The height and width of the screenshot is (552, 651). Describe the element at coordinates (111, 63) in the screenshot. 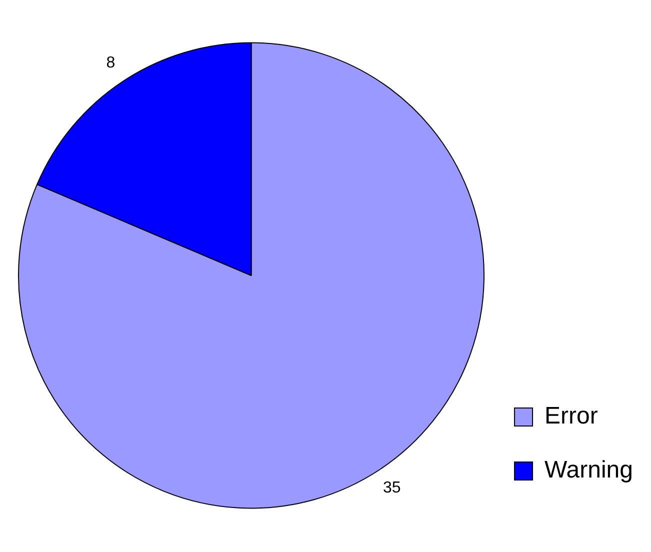

I see `data-label: 8` at that location.